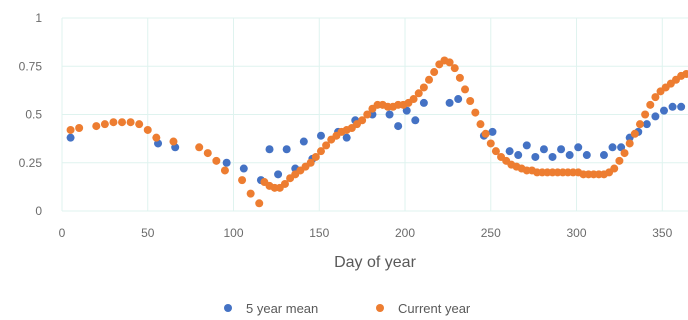 Image resolution: width=688 pixels, height=320 pixels. What do you see at coordinates (282, 308) in the screenshot?
I see `legend-label: 5 year mean` at bounding box center [282, 308].